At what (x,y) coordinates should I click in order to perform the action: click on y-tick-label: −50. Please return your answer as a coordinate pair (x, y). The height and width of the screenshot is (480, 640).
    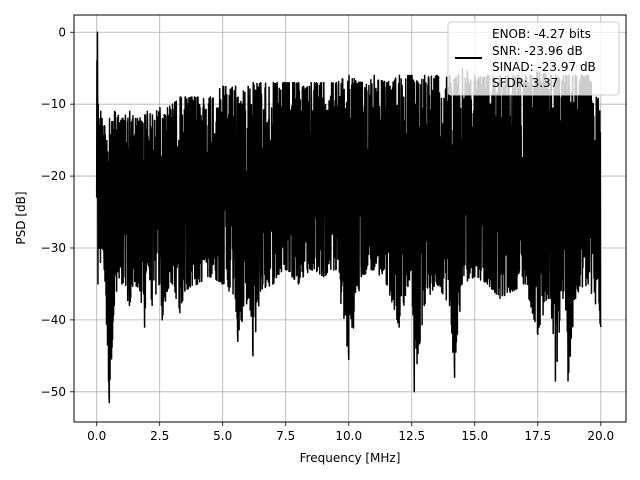
    Looking at the image, I should click on (53, 392).